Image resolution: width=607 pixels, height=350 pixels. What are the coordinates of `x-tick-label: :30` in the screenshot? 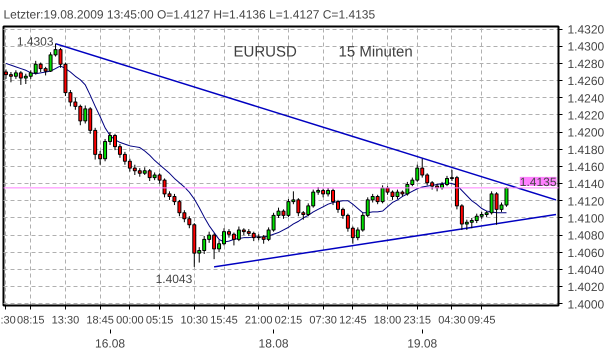 It's located at (8, 320).